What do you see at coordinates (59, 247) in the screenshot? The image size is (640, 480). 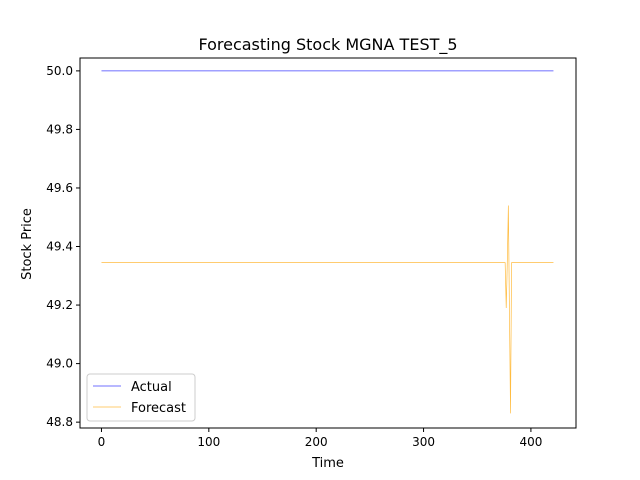 I see `y-tick-label: 49.4` at bounding box center [59, 247].